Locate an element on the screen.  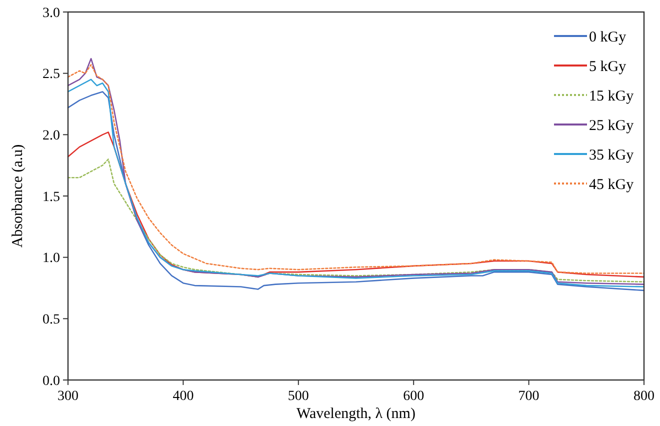
legend-label: 45 kGy is located at coordinates (611, 184).